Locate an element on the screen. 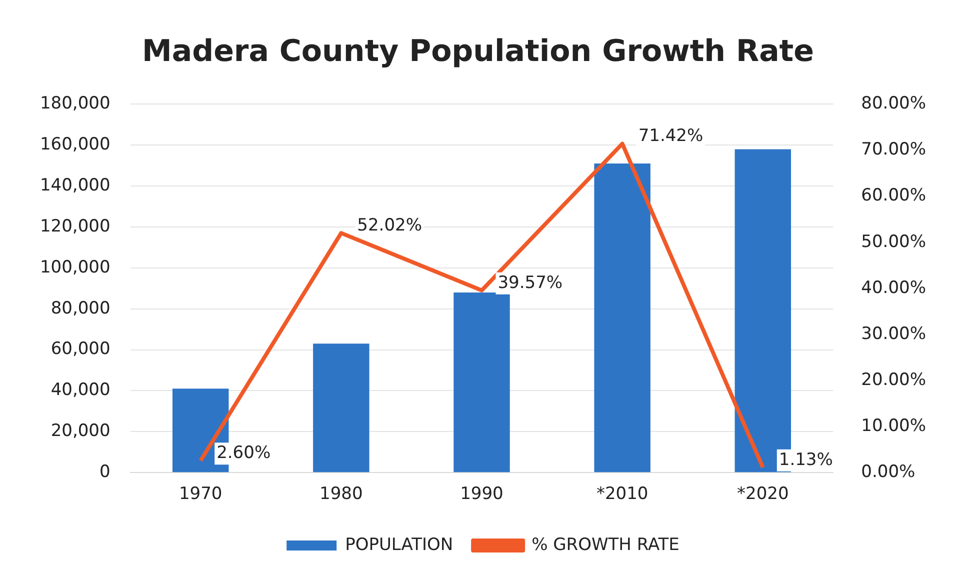 This screenshot has width=956, height=575. y2-tick-label: 0.00% is located at coordinates (888, 472).